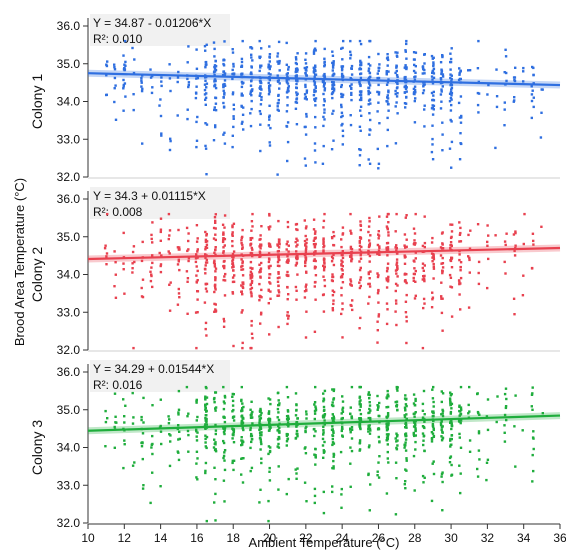 The height and width of the screenshot is (551, 566). Describe the element at coordinates (234, 538) in the screenshot. I see `x-tick-label: 18` at that location.